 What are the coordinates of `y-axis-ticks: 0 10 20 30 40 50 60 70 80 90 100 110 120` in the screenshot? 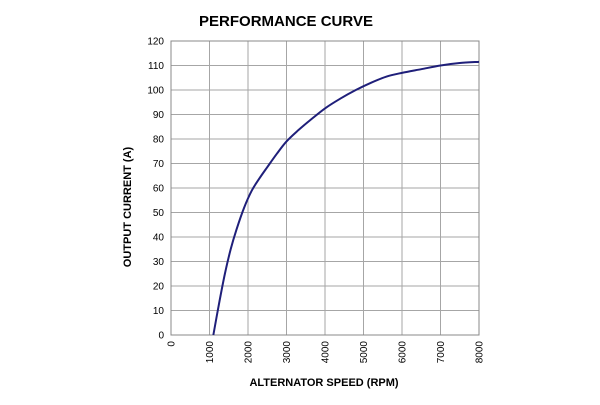 It's located at (155, 189).